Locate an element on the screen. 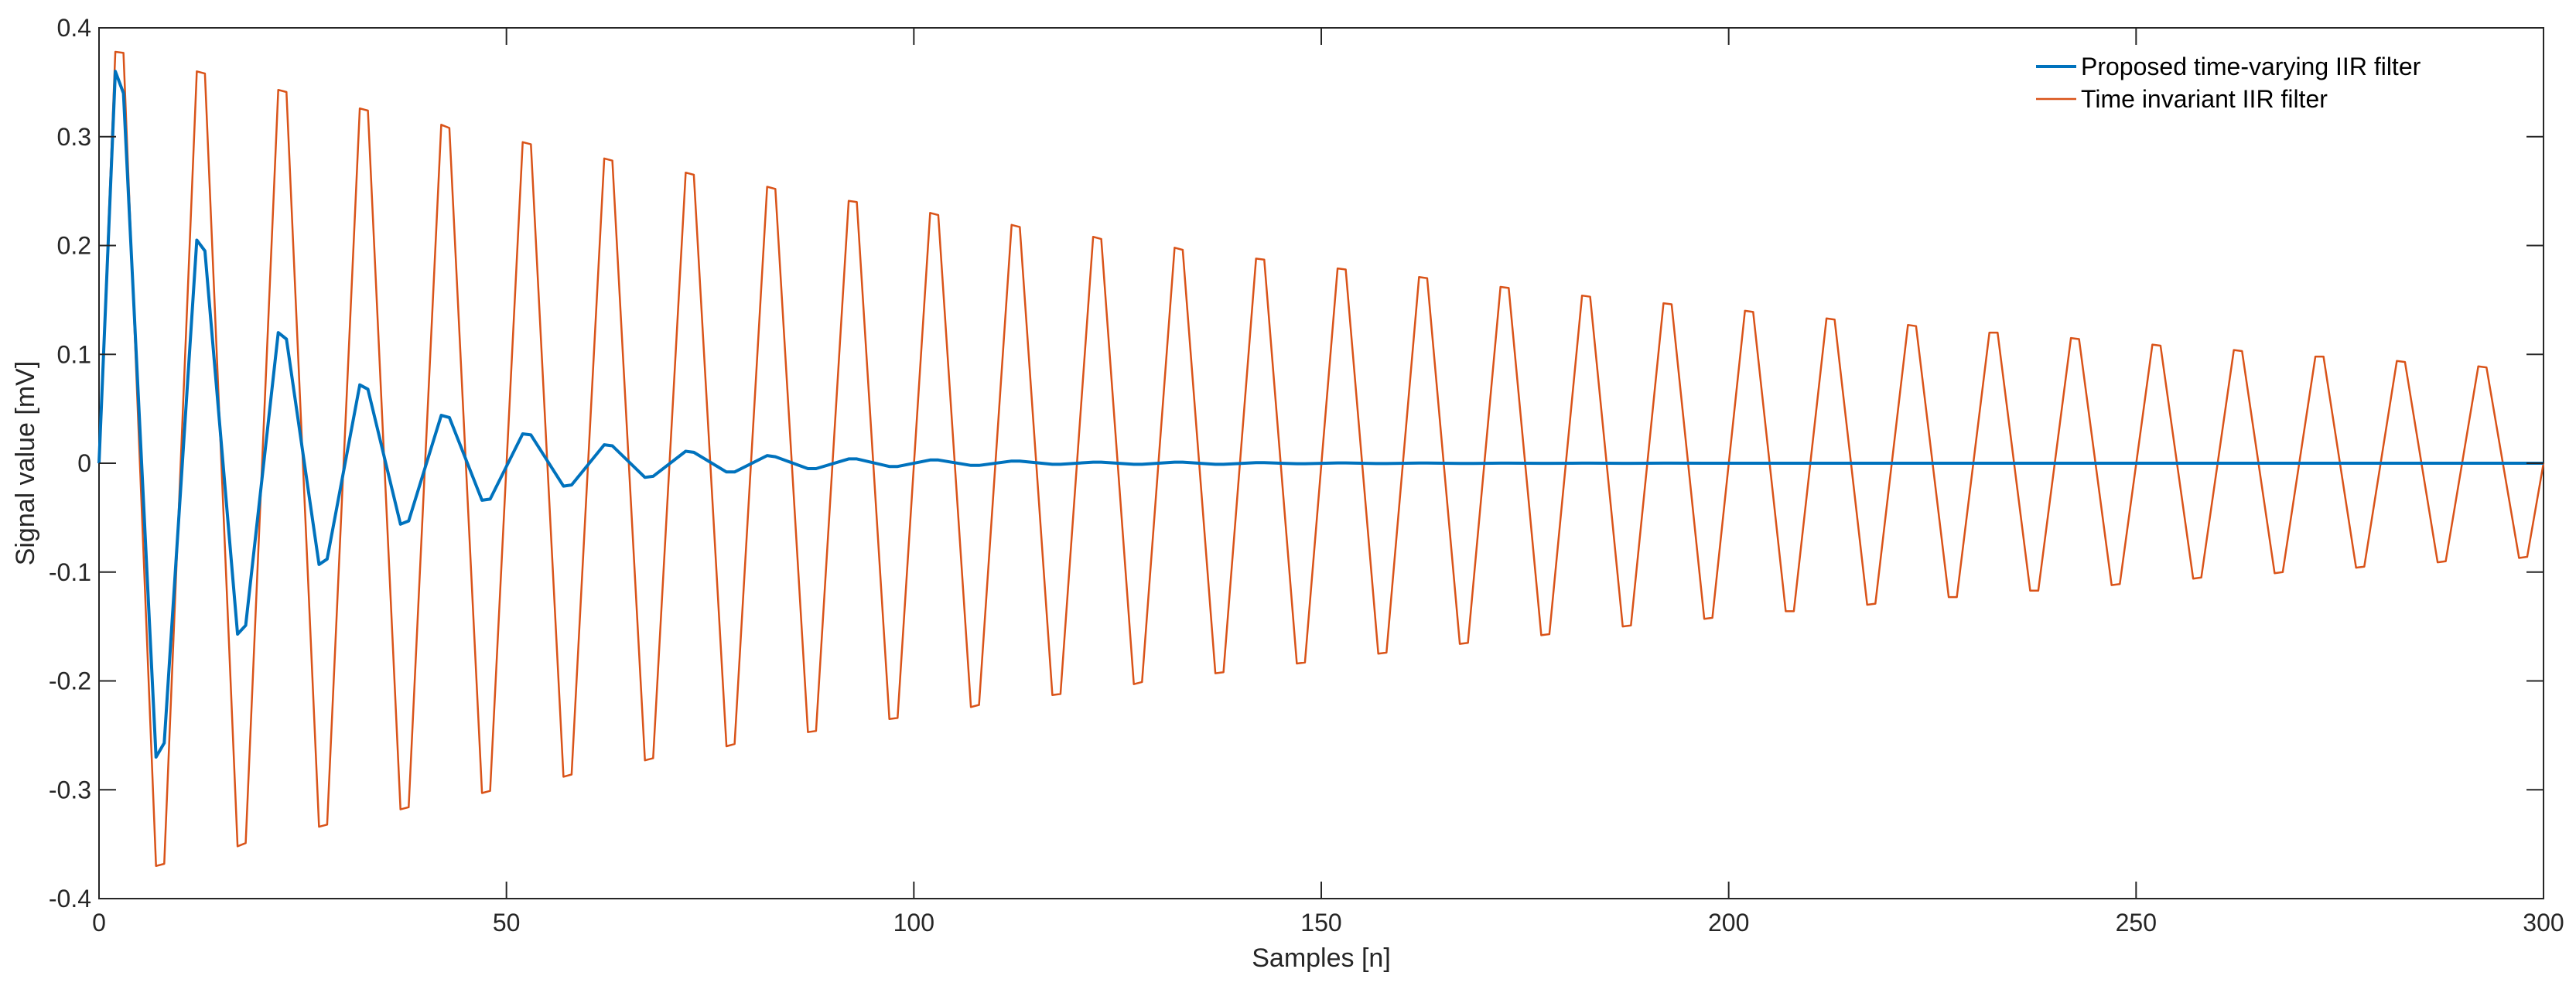 This screenshot has height=986, width=2576. x-tick-label: 100 is located at coordinates (913, 923).